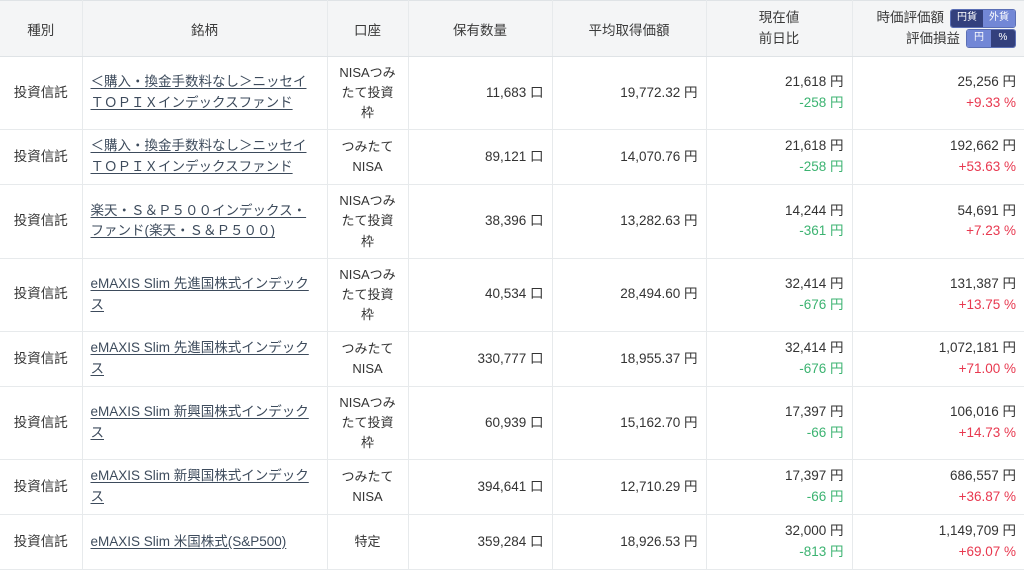 The height and width of the screenshot is (570, 1024). Describe the element at coordinates (814, 412) in the screenshot. I see `current-price-value: 17,397 円` at that location.